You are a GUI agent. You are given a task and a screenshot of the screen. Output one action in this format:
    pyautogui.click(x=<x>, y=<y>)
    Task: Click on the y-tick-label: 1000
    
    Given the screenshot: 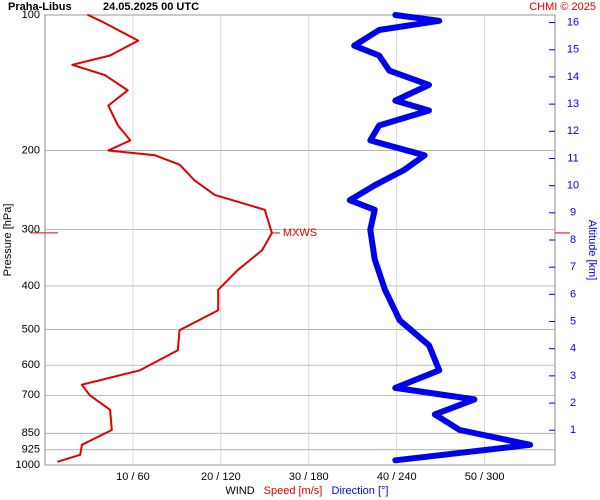 What is the action you would take?
    pyautogui.click(x=28, y=465)
    